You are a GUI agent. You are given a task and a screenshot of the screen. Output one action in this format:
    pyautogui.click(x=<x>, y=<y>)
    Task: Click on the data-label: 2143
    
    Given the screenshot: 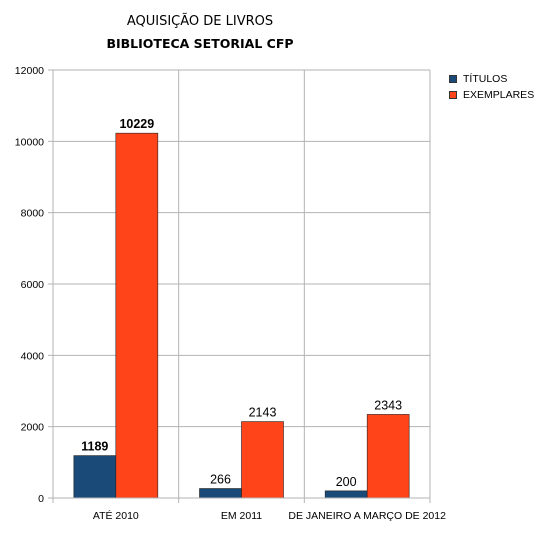 What is the action you would take?
    pyautogui.click(x=263, y=413)
    